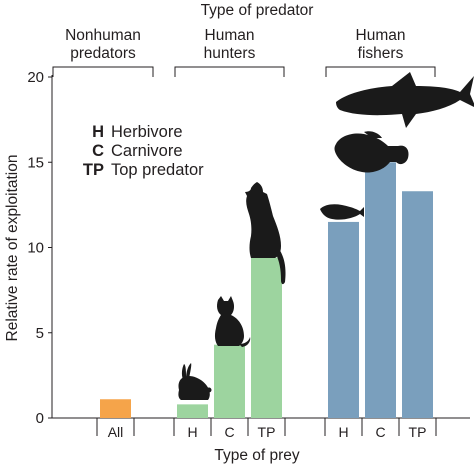  What do you see at coordinates (157, 170) in the screenshot?
I see `legend-label: Top predator` at bounding box center [157, 170].